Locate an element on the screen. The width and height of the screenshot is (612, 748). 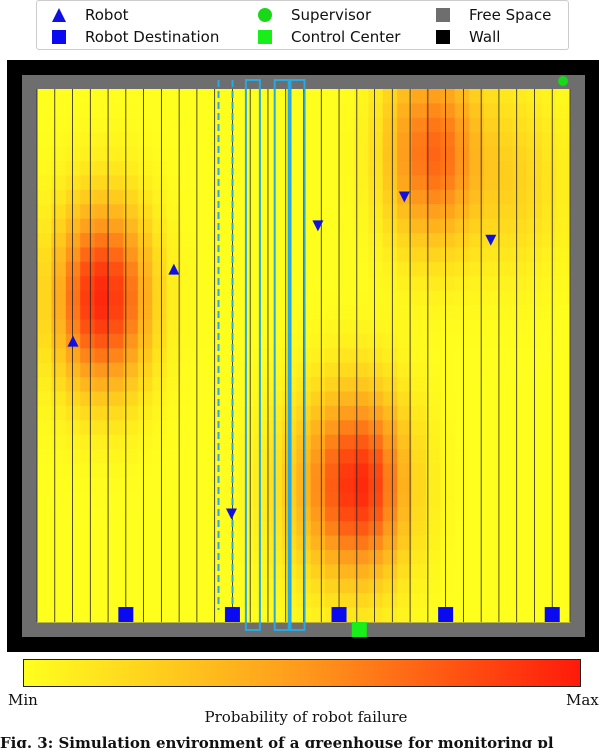
legend-item-wall: Wall is located at coordinates (467, 37).